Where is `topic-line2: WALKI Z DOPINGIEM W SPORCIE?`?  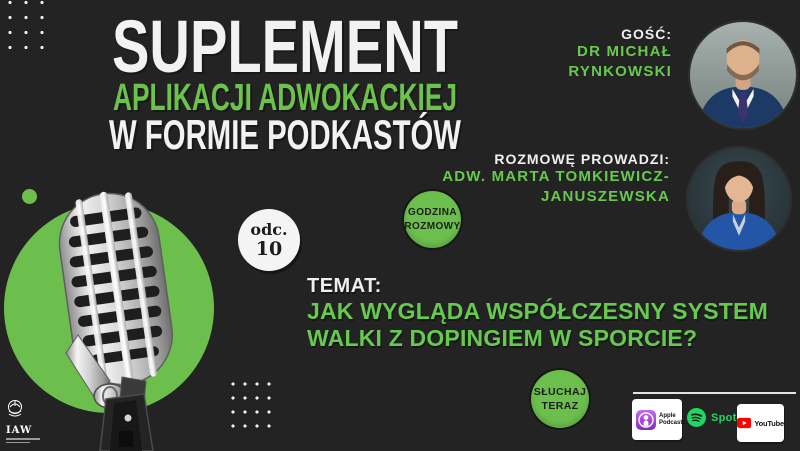 topic-line2: WALKI Z DOPINGIEM W SPORCIE? is located at coordinates (502, 338).